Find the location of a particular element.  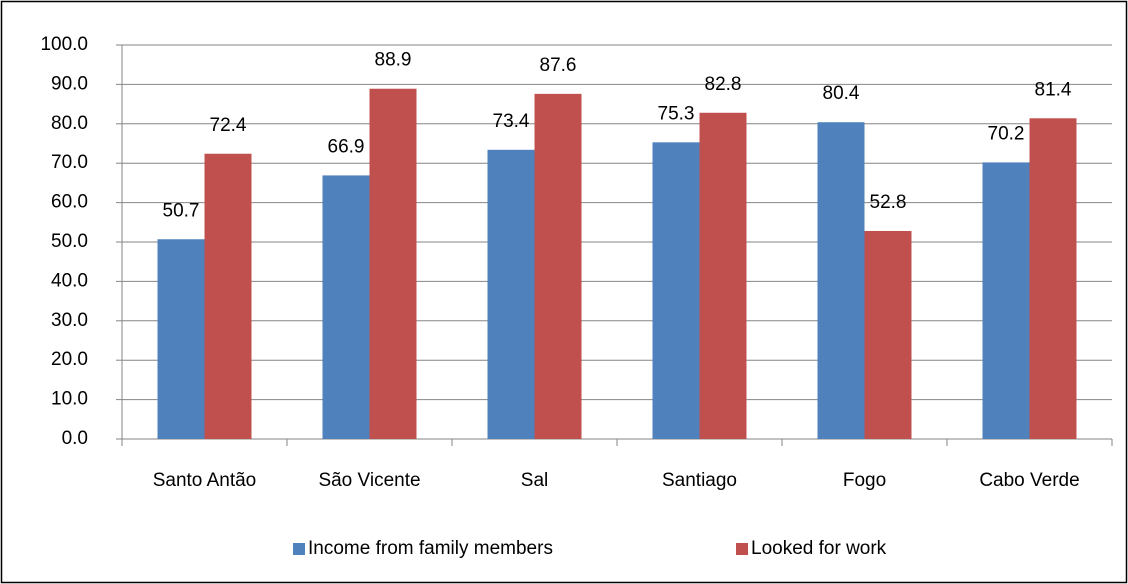

y-tick-label: 40.0 is located at coordinates (69, 280).